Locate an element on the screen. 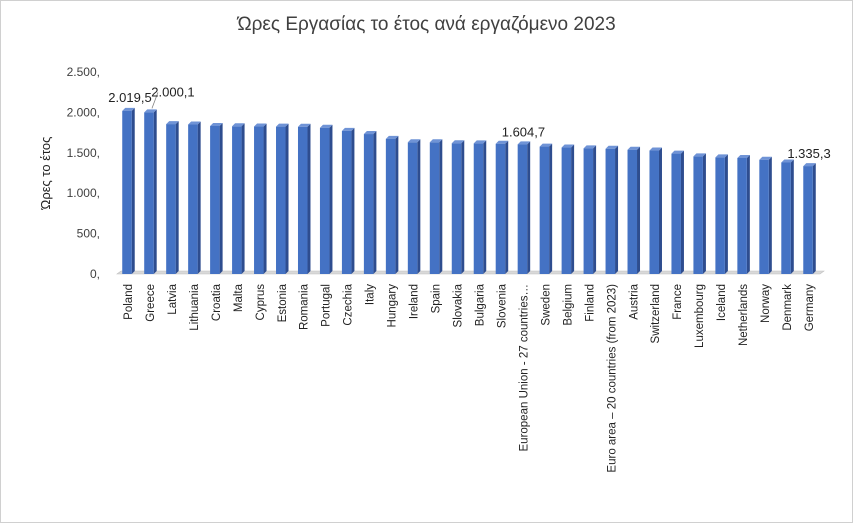 The image size is (853, 523). category-label: Netherlands is located at coordinates (744, 315).